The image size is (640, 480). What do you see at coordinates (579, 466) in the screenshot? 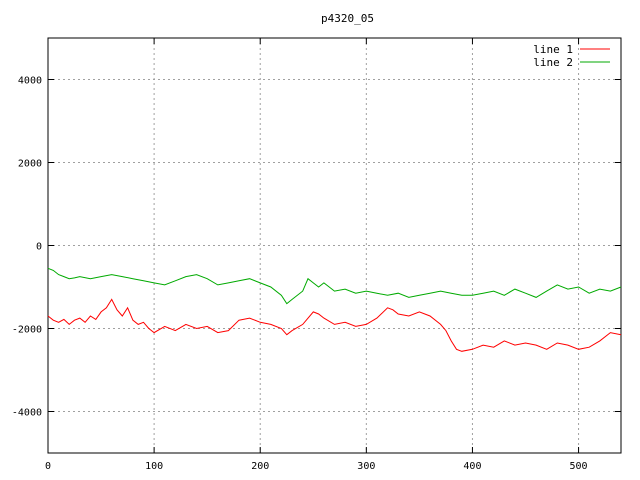
I see `x-tick-label: 500` at bounding box center [579, 466].